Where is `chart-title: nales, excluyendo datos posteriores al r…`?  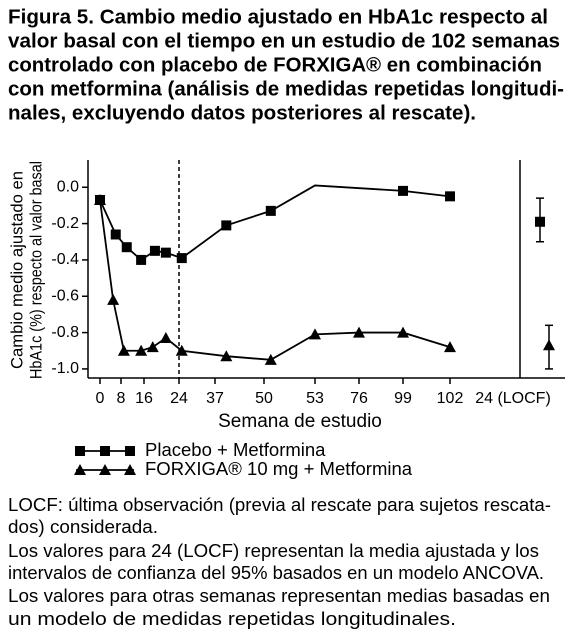
chart-title: nales, excluyendo datos posteriores al r… is located at coordinates (242, 113).